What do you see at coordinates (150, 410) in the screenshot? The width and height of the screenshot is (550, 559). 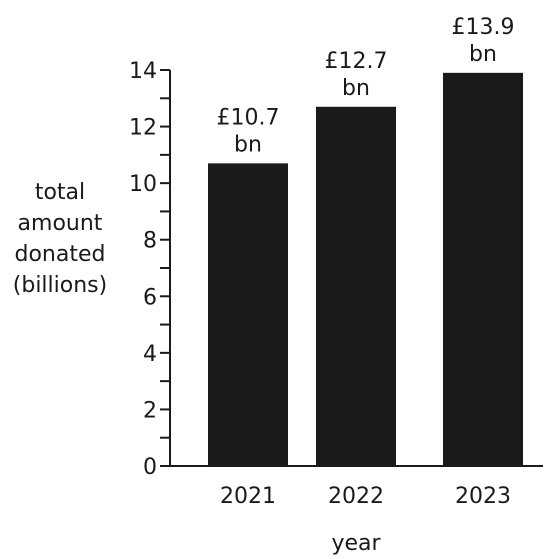 I see `y-tick-label: 2` at bounding box center [150, 410].